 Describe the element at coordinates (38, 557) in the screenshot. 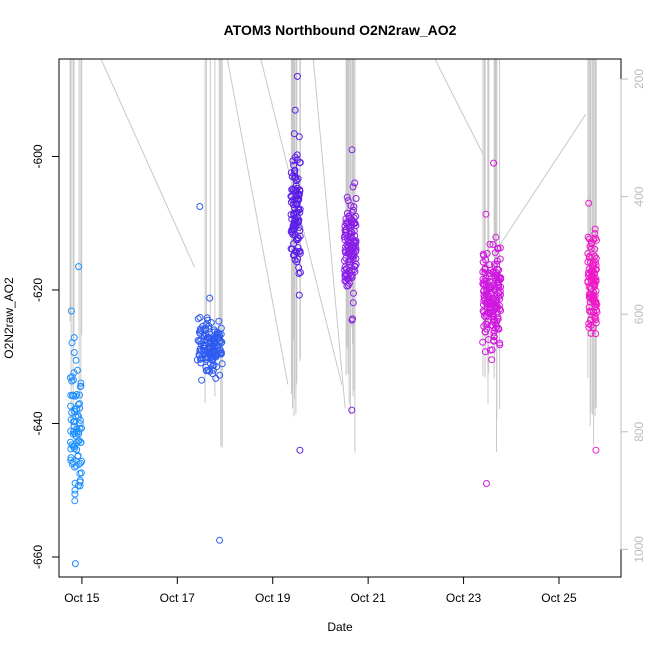

I see `y-tick-label: -660` at that location.